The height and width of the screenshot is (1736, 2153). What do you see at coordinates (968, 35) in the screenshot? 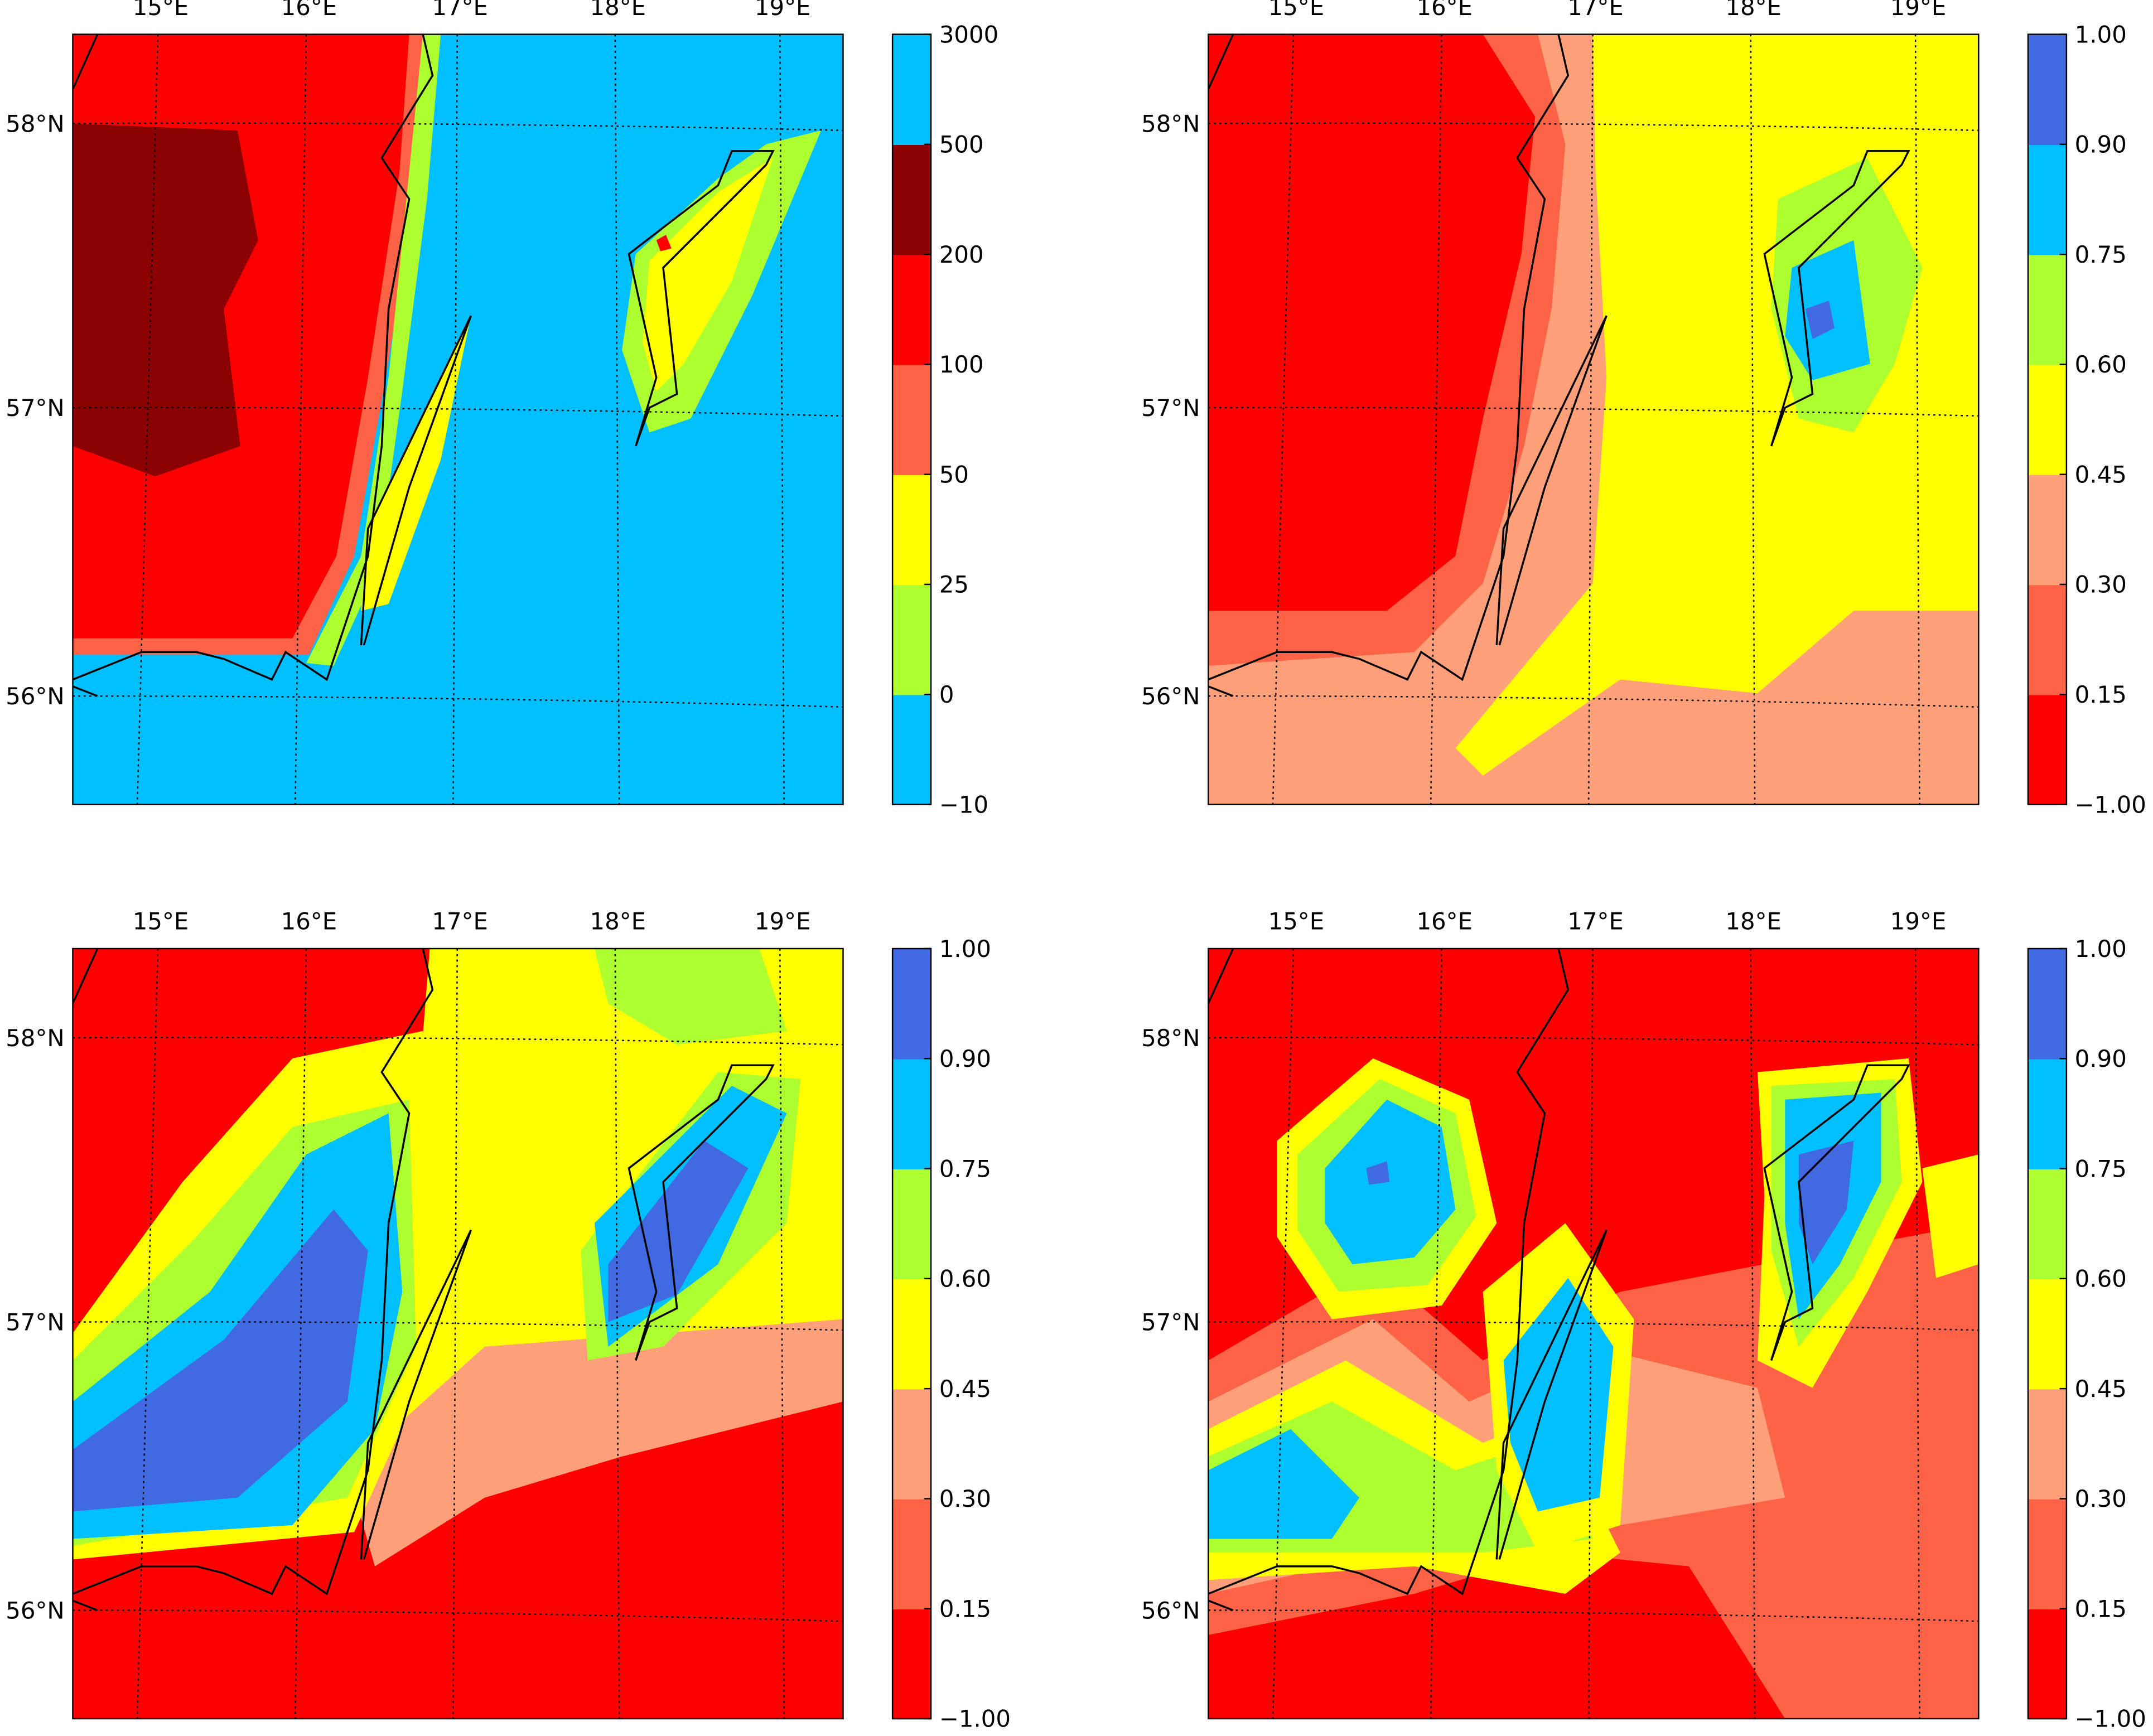
I see `colorbar-tick-label: 3000` at bounding box center [968, 35].